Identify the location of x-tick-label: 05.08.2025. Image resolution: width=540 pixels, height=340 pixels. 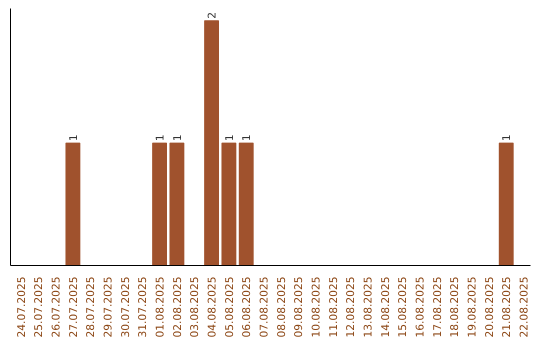
(229, 307).